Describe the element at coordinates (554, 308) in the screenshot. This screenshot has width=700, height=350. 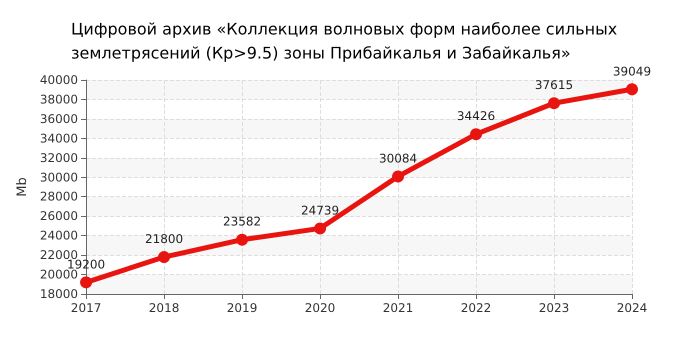
I see `x-tick-label: 2023` at that location.